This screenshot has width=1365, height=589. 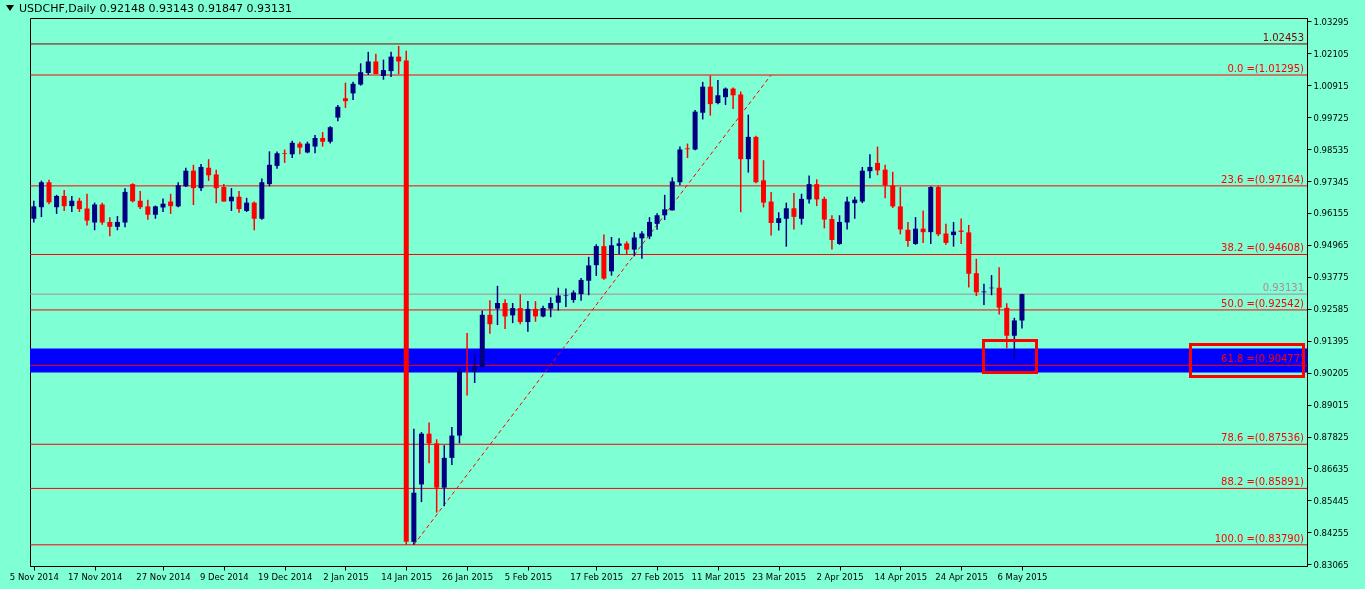 What do you see at coordinates (224, 576) in the screenshot?
I see `x-tick-label: 9 Dec 2014` at bounding box center [224, 576].